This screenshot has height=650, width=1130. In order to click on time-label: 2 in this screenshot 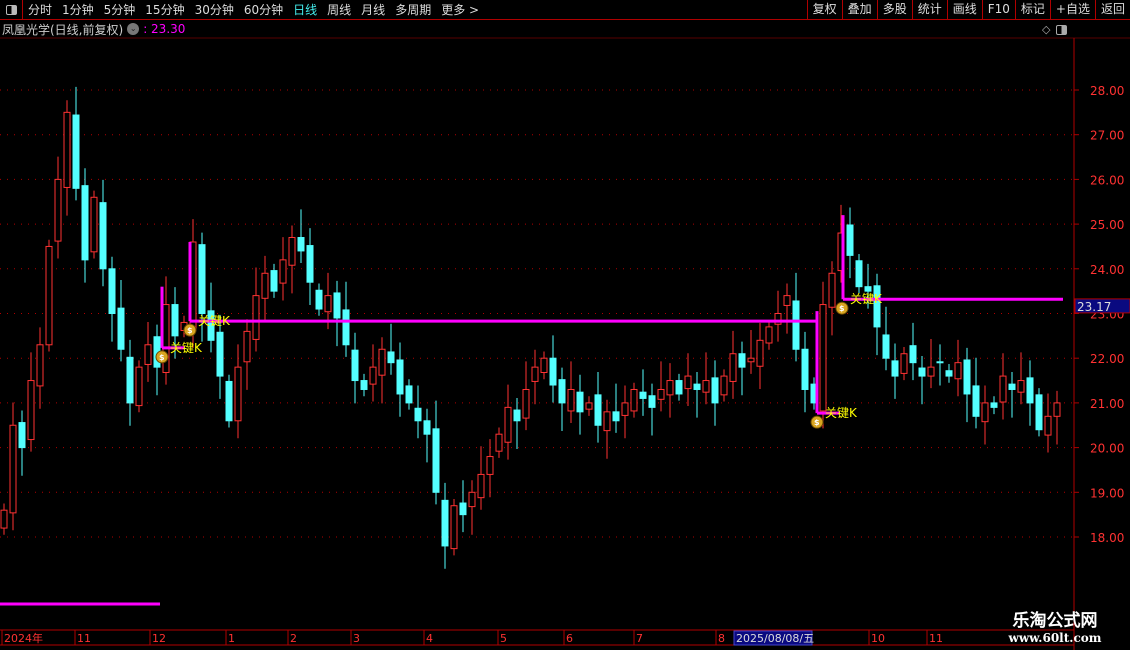, I will do `click(293, 638)`.